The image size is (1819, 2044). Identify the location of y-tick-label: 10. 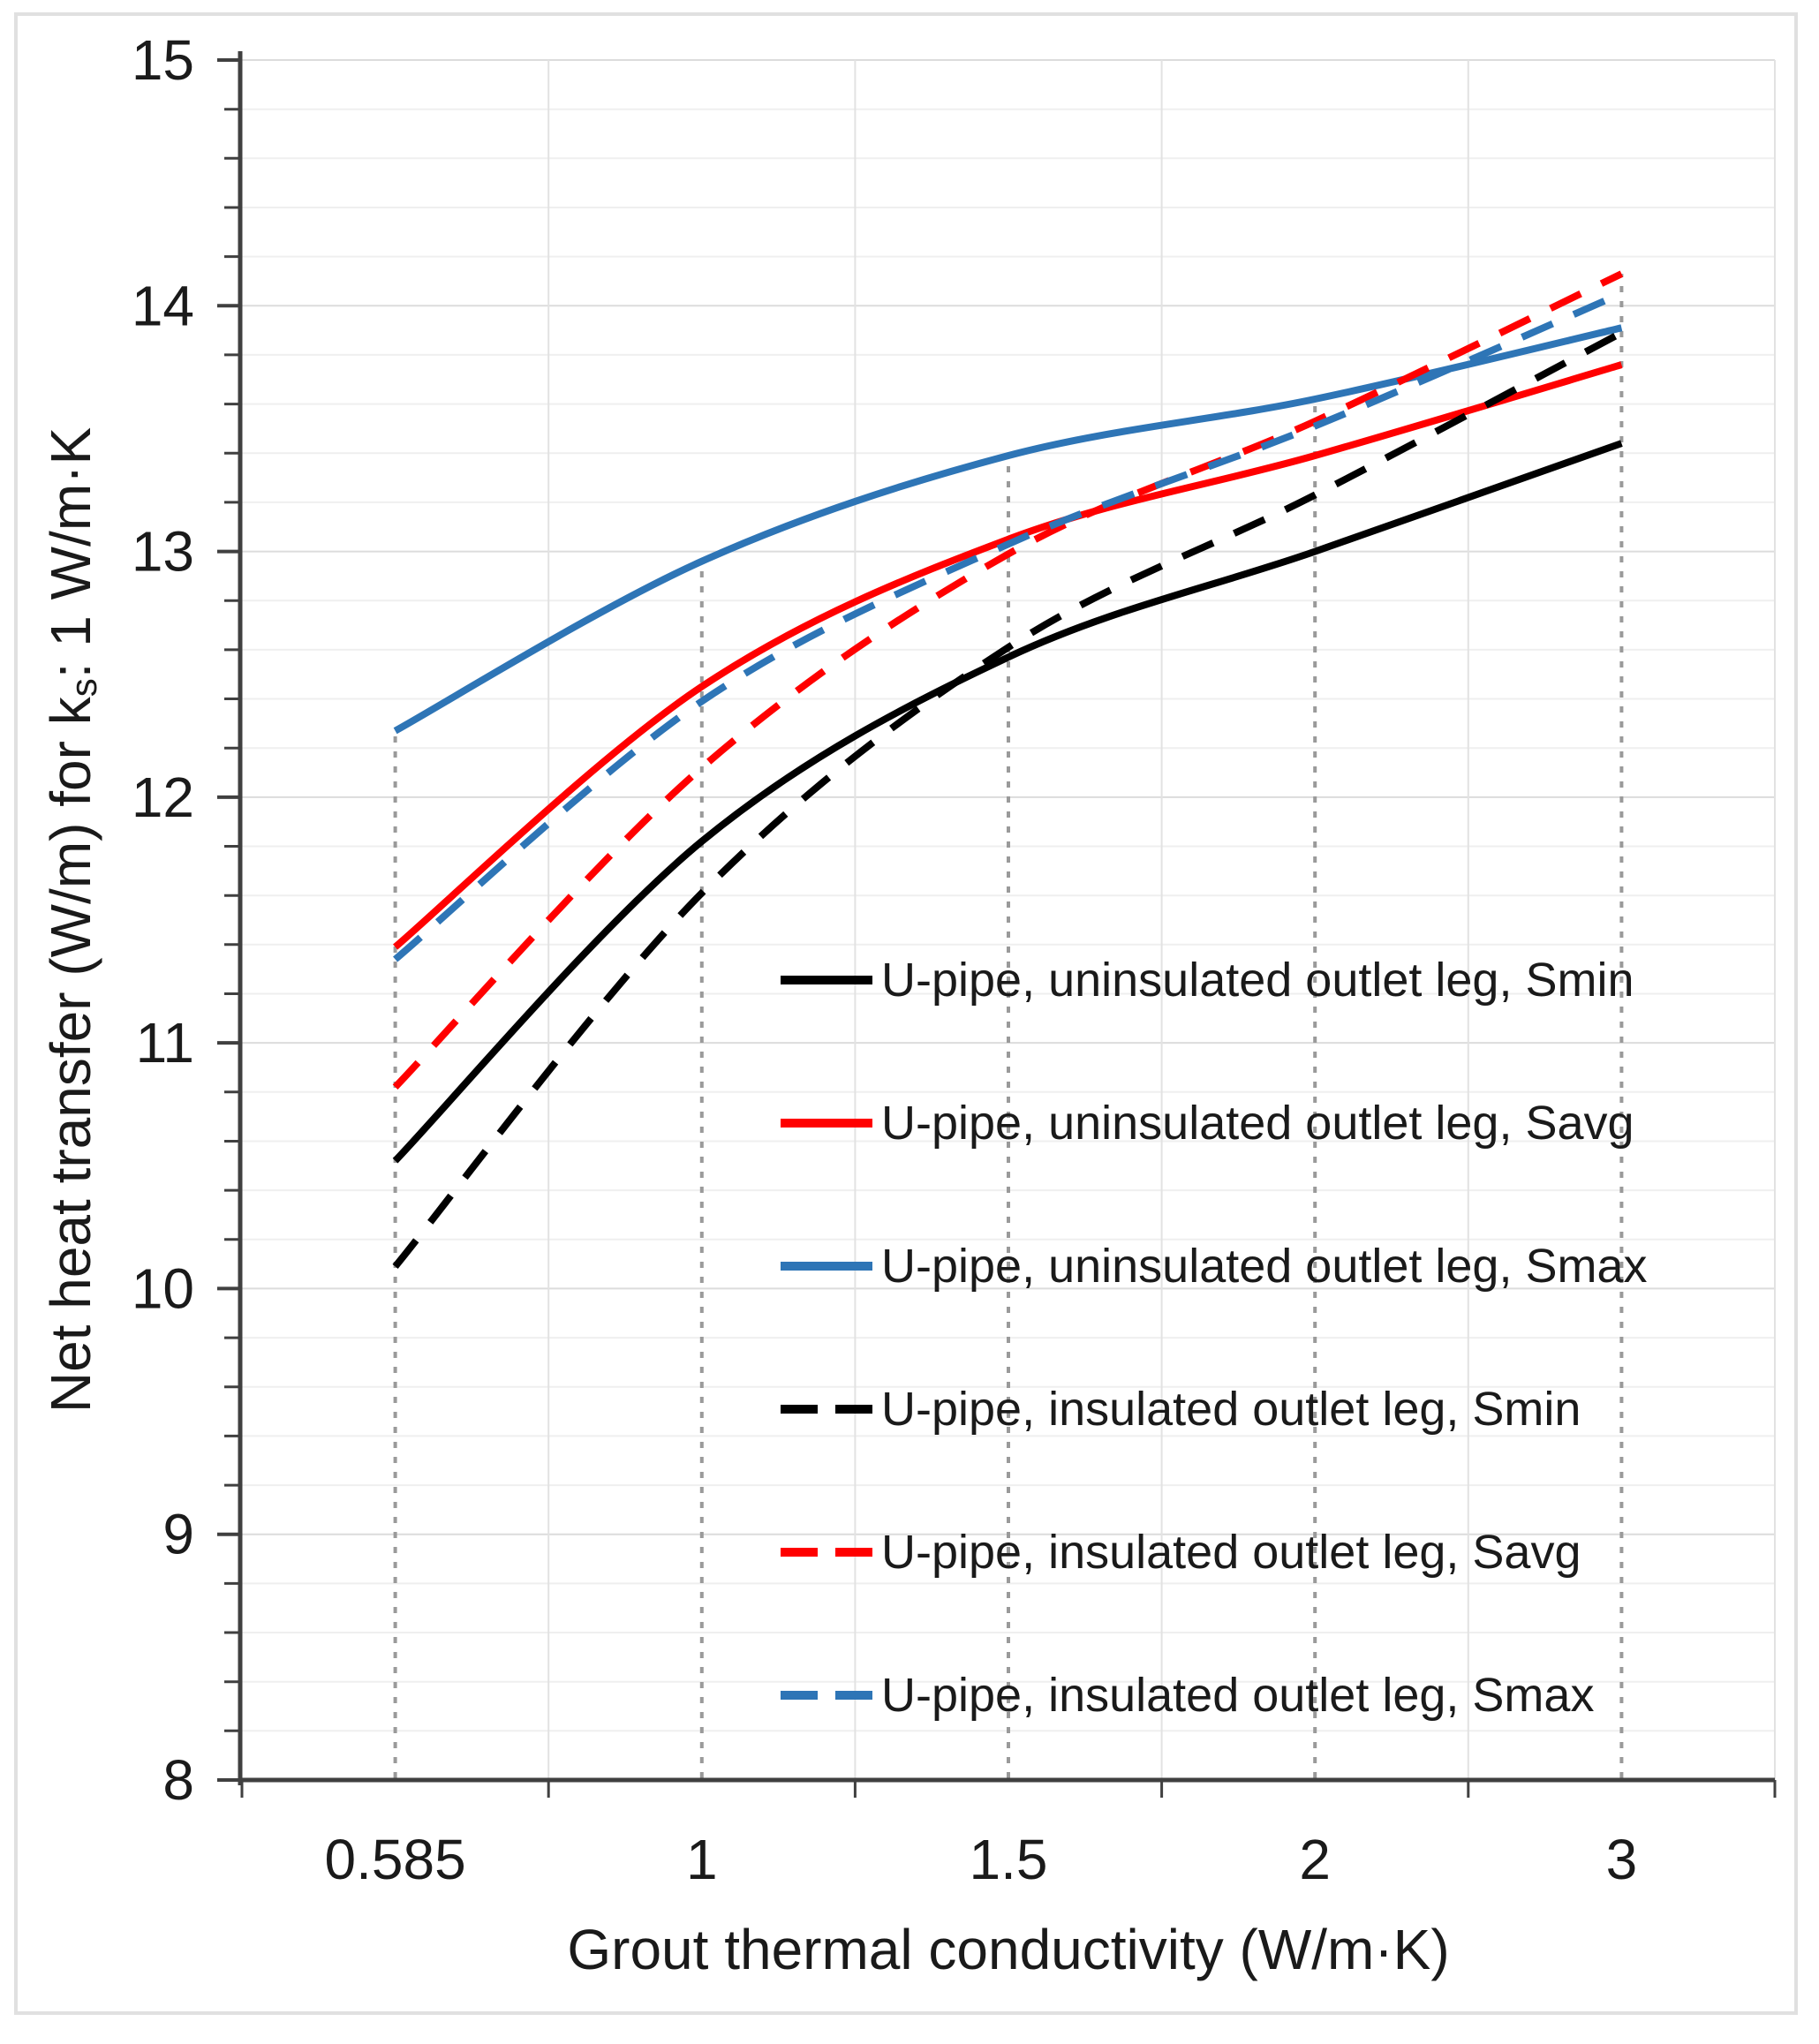
(163, 1288).